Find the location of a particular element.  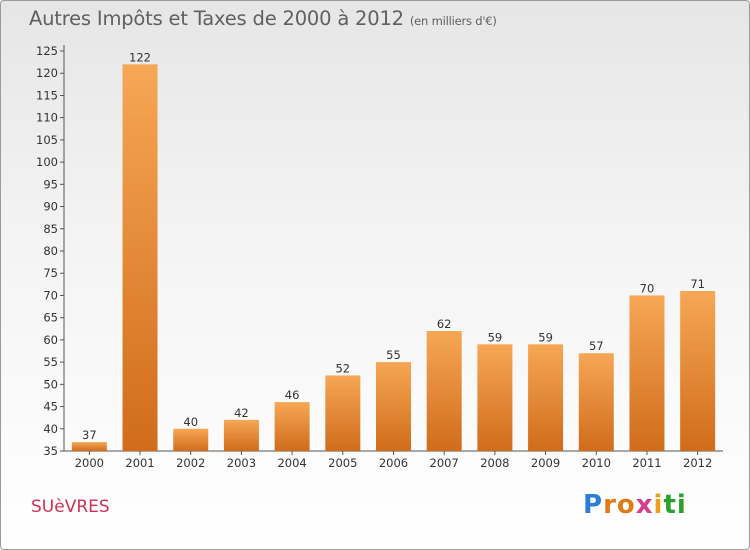

y-tick-label: 95 is located at coordinates (50, 184).